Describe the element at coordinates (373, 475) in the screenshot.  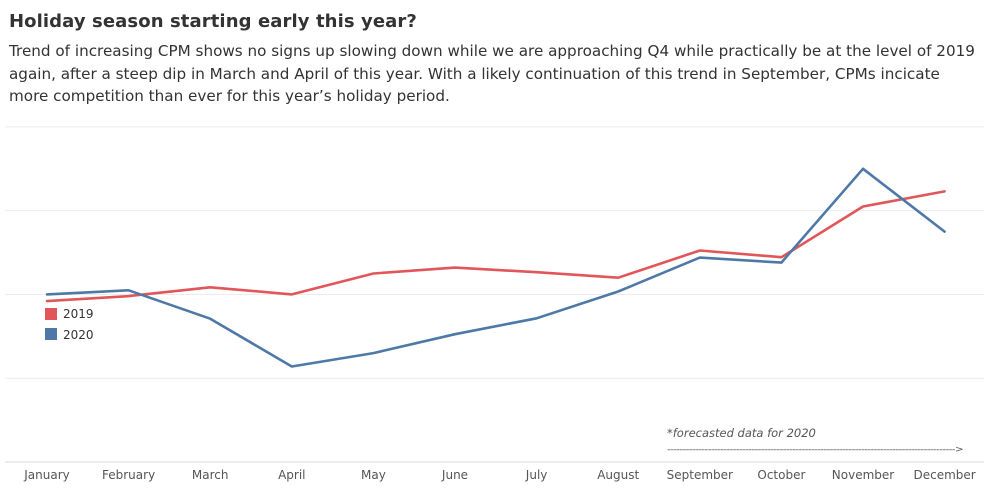
I see `x-tick-label: May` at that location.